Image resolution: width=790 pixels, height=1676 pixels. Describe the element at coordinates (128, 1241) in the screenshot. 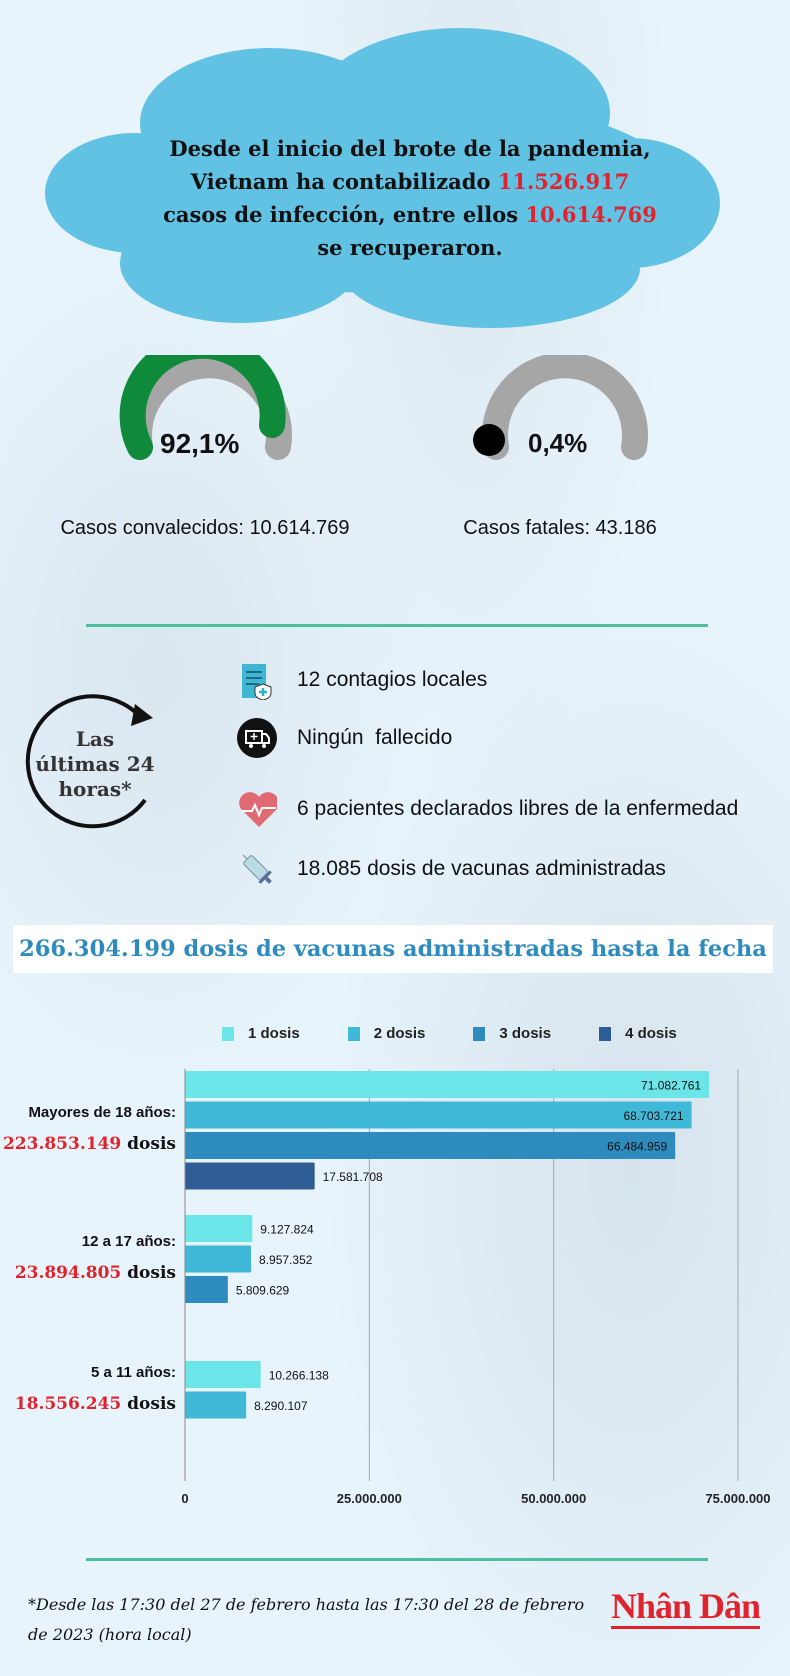

I see `group-label: 12 a 17 años:` at that location.